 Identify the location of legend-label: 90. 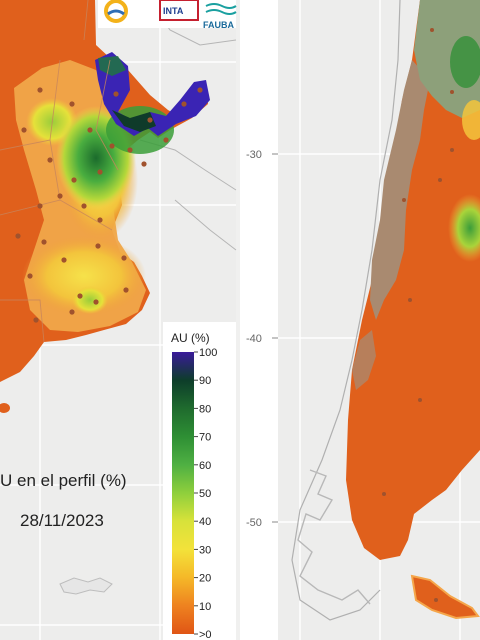
(205, 381).